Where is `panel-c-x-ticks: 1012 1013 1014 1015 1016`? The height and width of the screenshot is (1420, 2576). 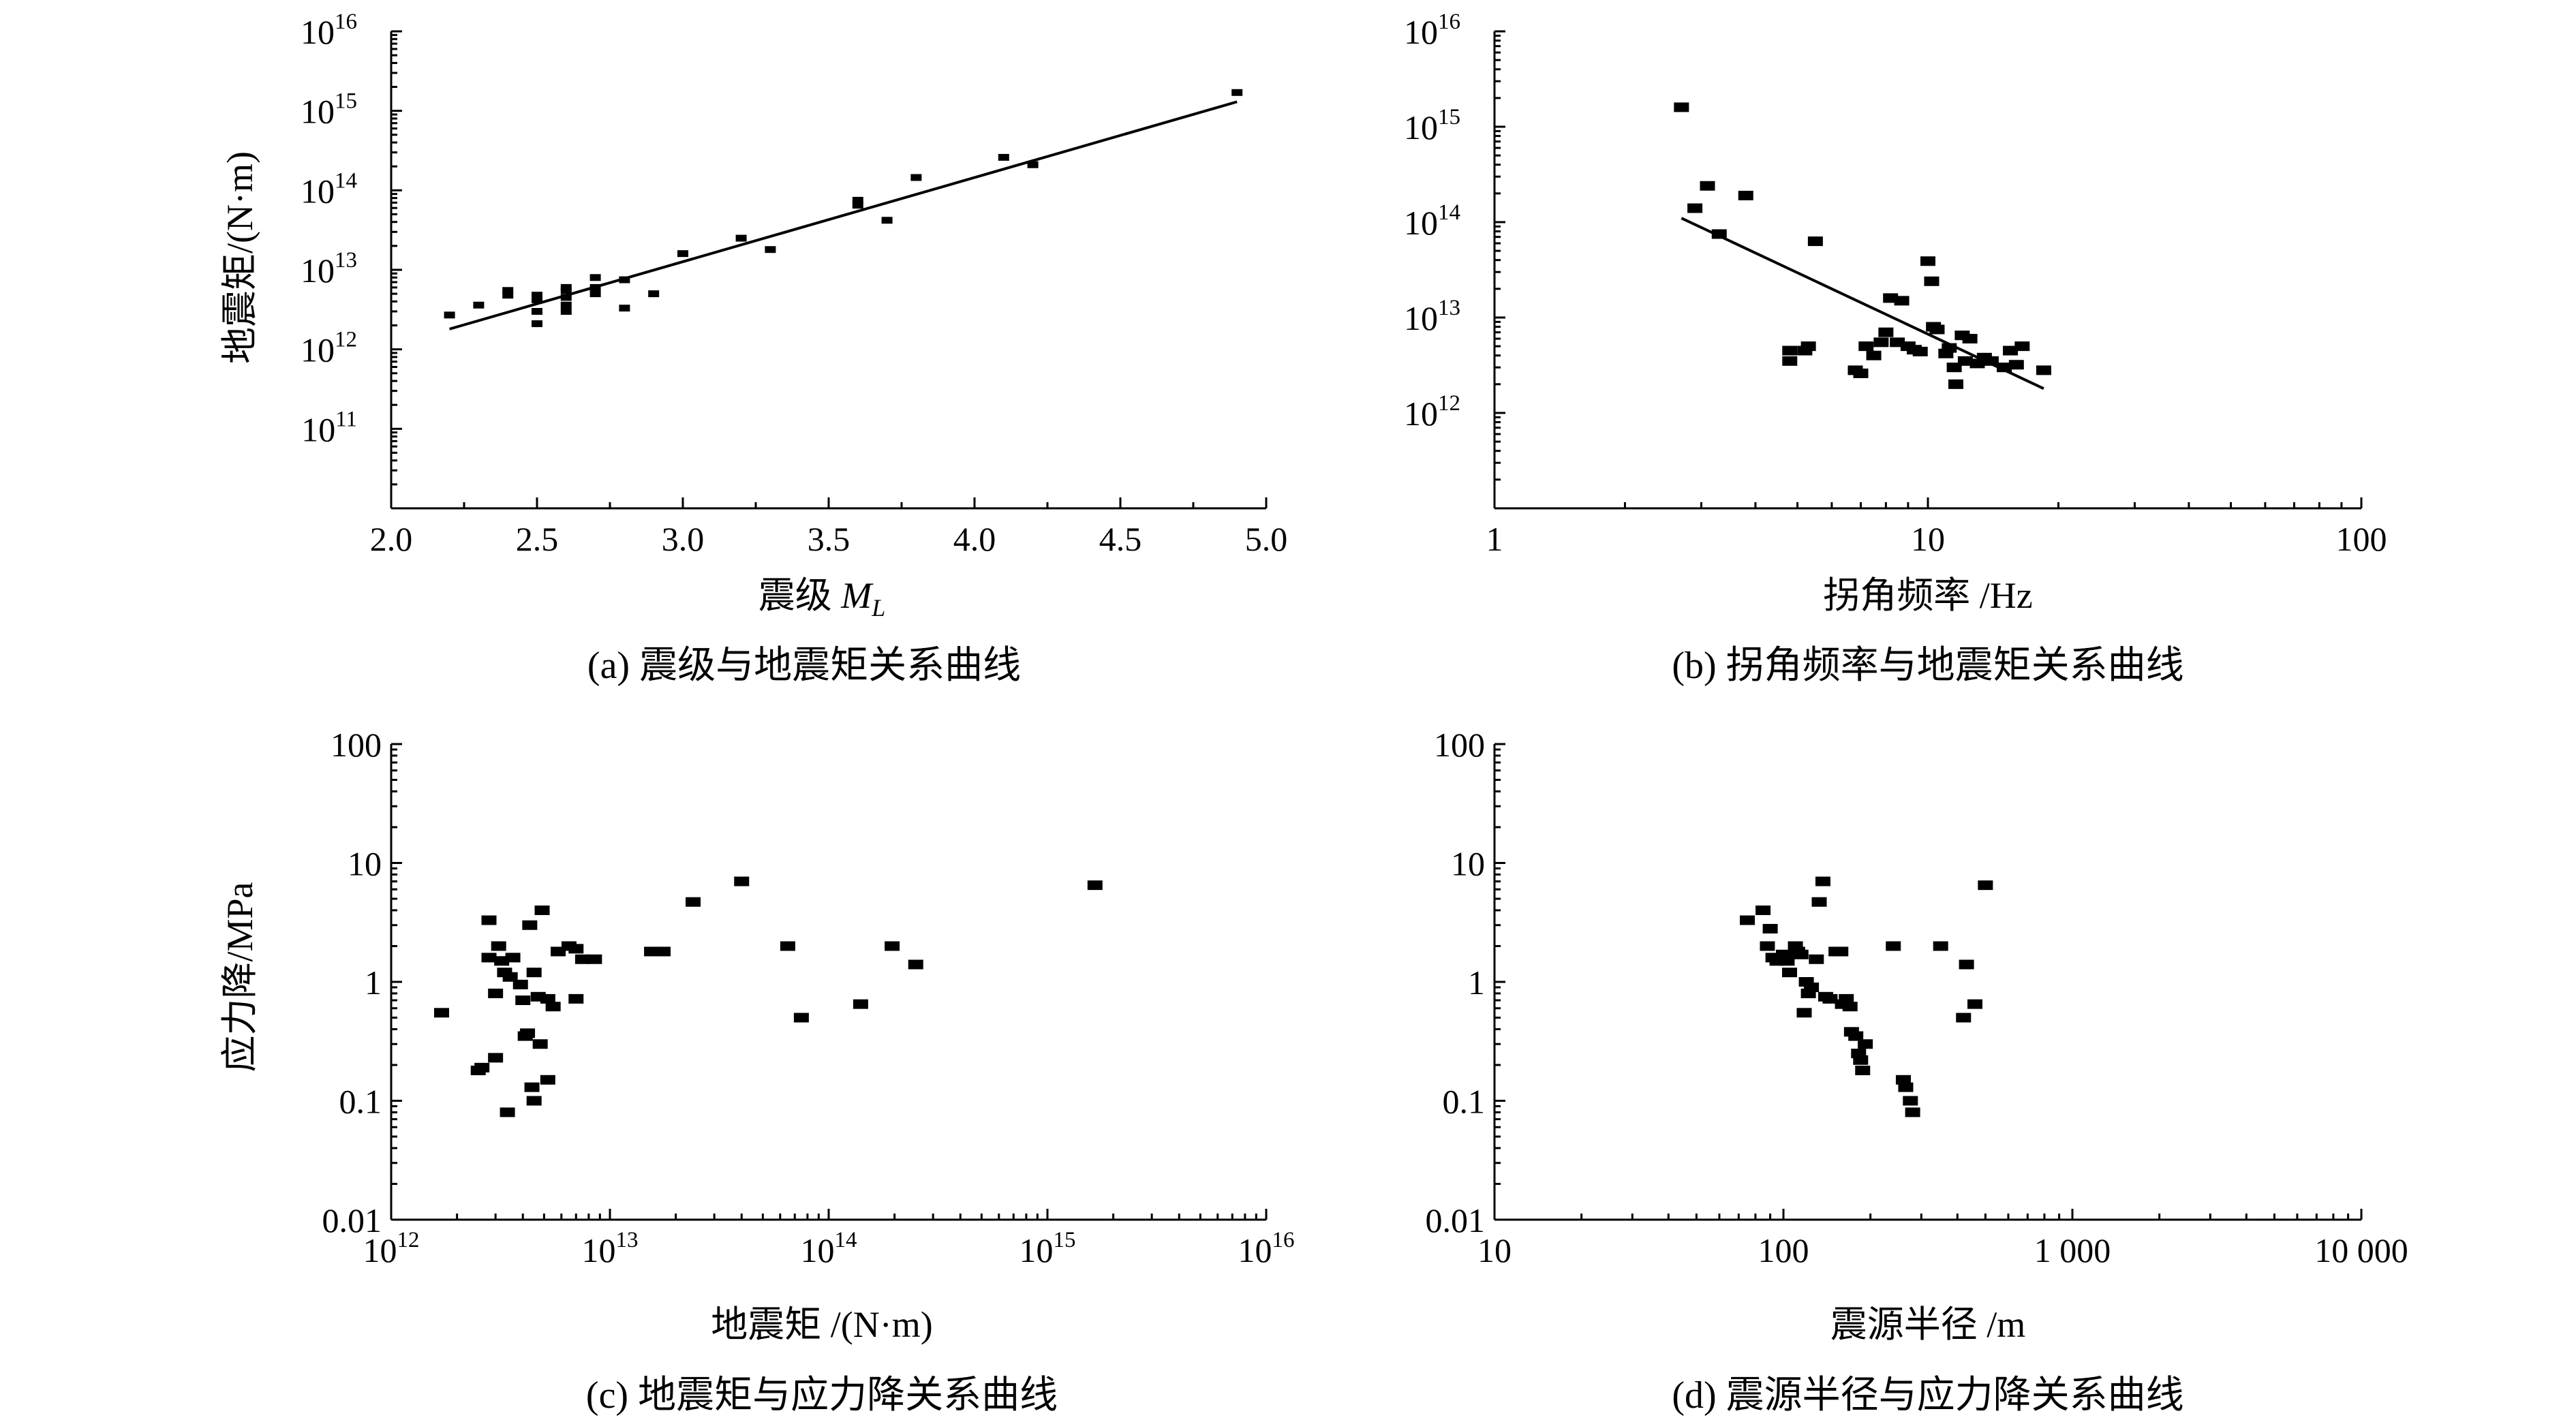
panel-c-x-ticks: 1012 1013 1014 1015 1016 is located at coordinates (829, 1239).